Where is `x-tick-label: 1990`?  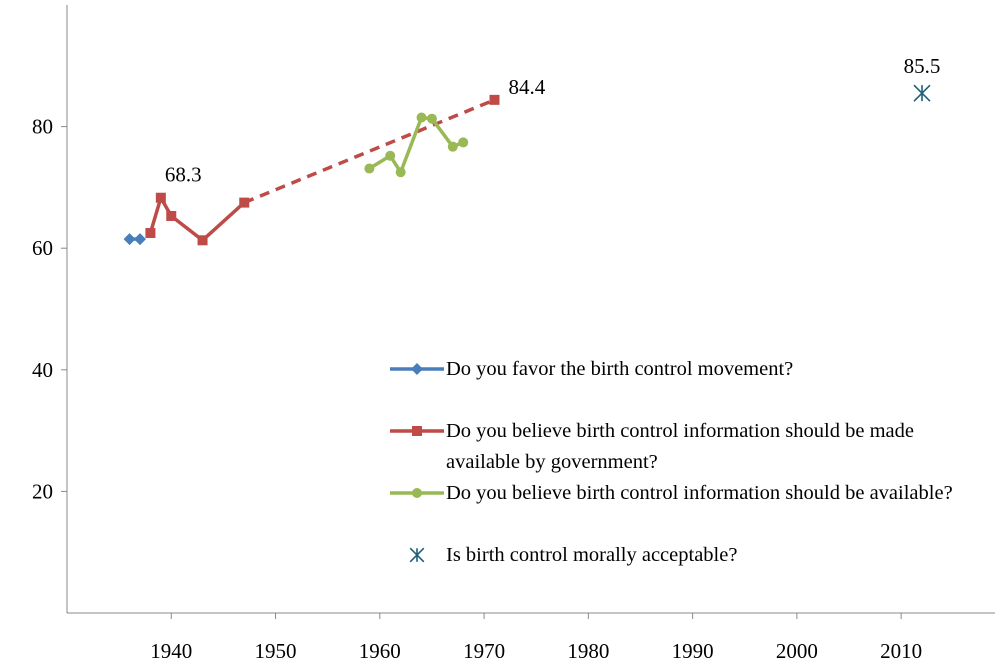
x-tick-label: 1990 is located at coordinates (693, 651).